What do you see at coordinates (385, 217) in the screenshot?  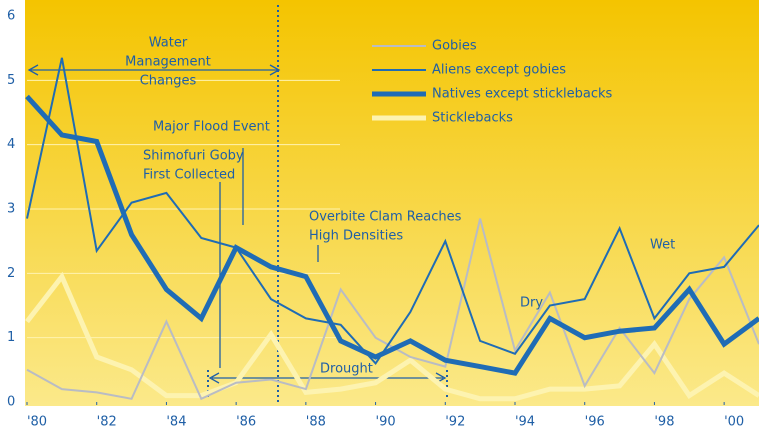 I see `annotation: Overbite Clam Reaches` at bounding box center [385, 217].